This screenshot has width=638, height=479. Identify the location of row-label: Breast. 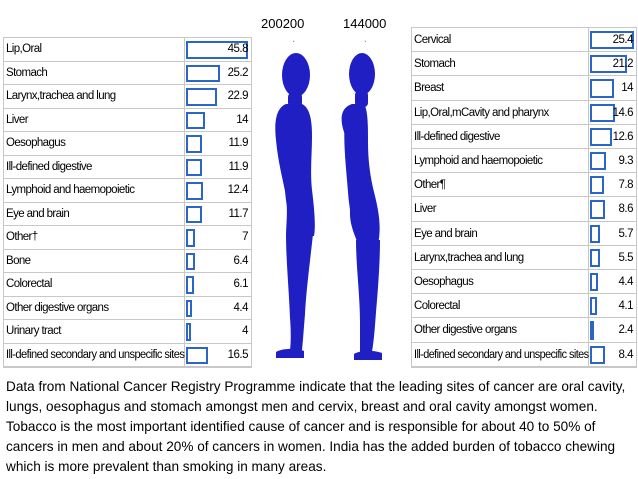
(429, 88).